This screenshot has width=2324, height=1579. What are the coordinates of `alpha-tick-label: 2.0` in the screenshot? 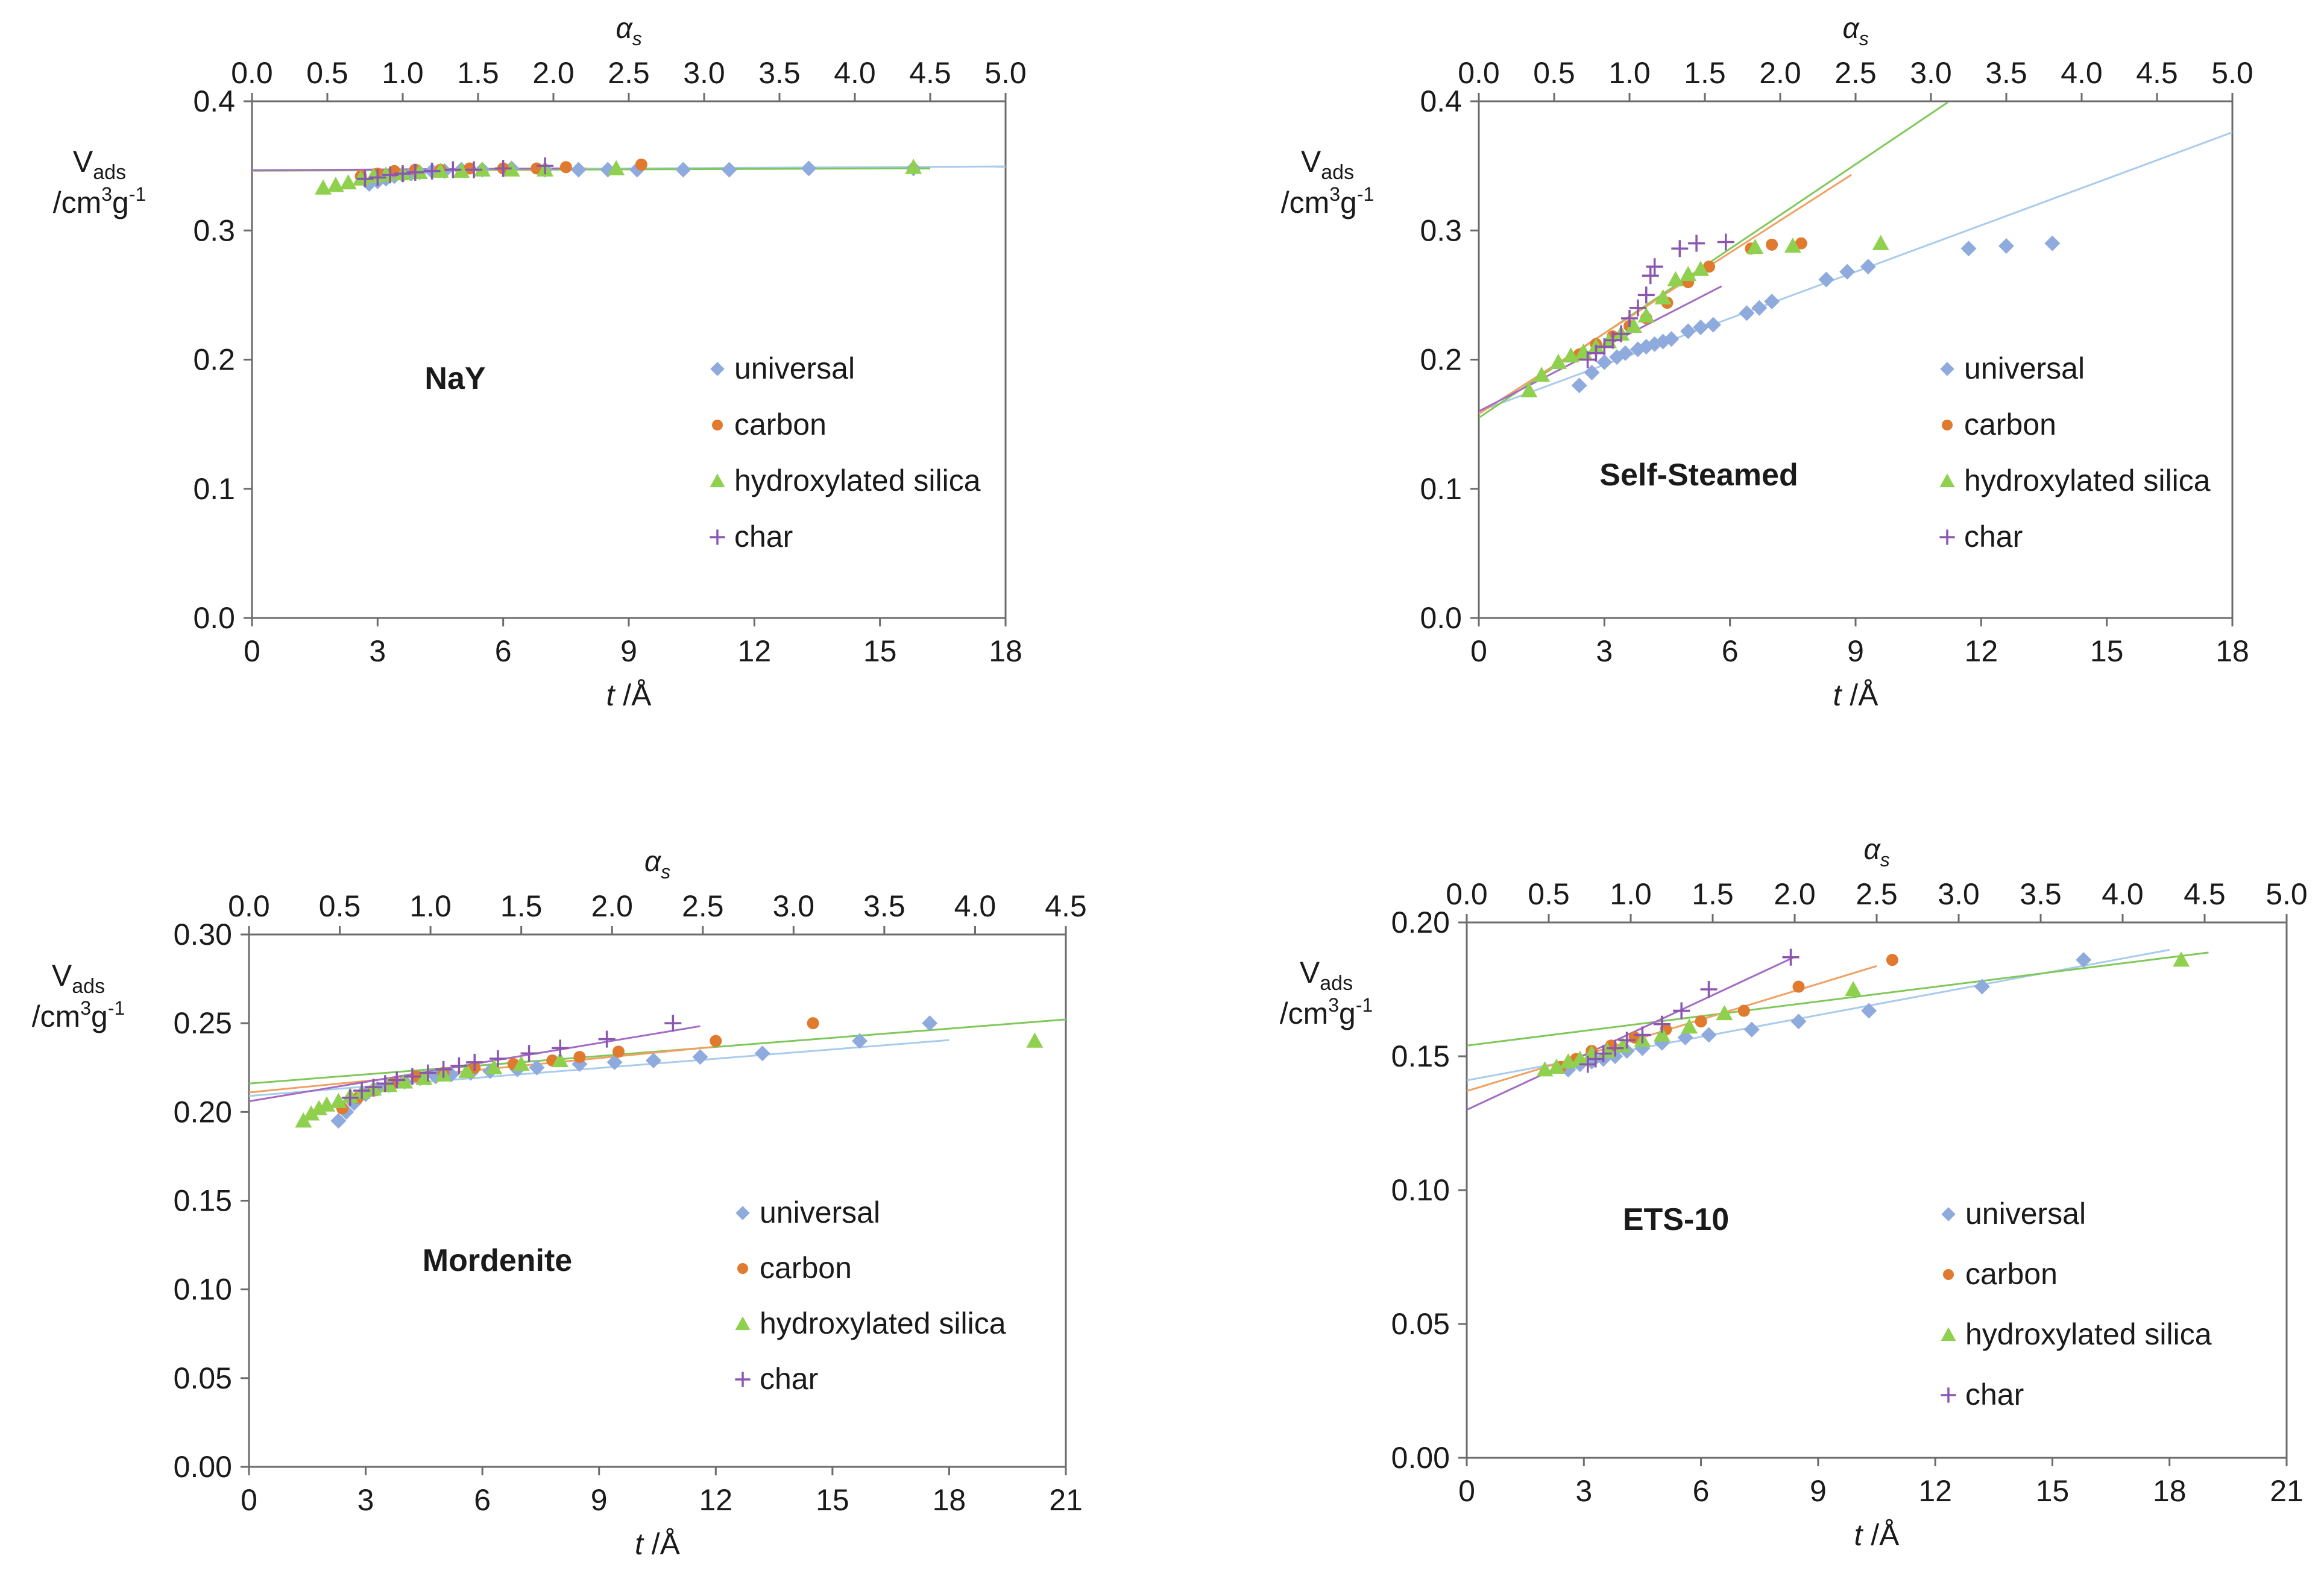 It's located at (612, 906).